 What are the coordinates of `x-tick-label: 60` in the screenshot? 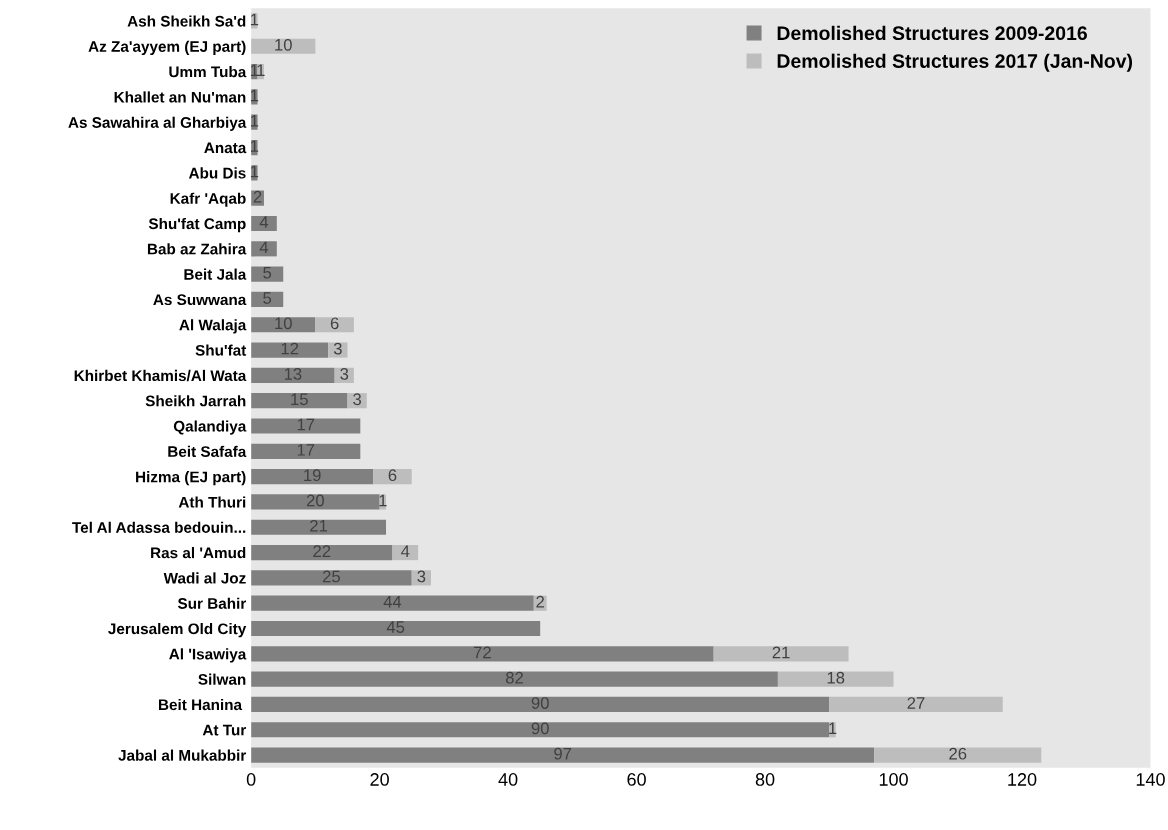 It's located at (636, 779).